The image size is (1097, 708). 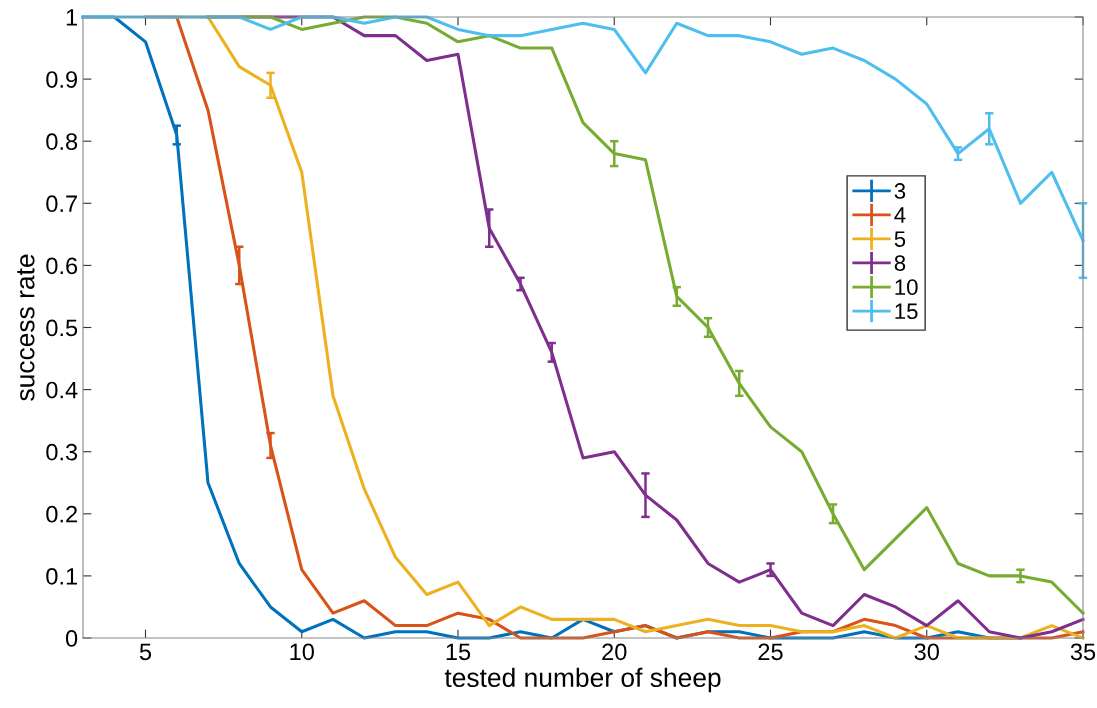 What do you see at coordinates (62, 390) in the screenshot?
I see `y-tick-label: 0.4` at bounding box center [62, 390].